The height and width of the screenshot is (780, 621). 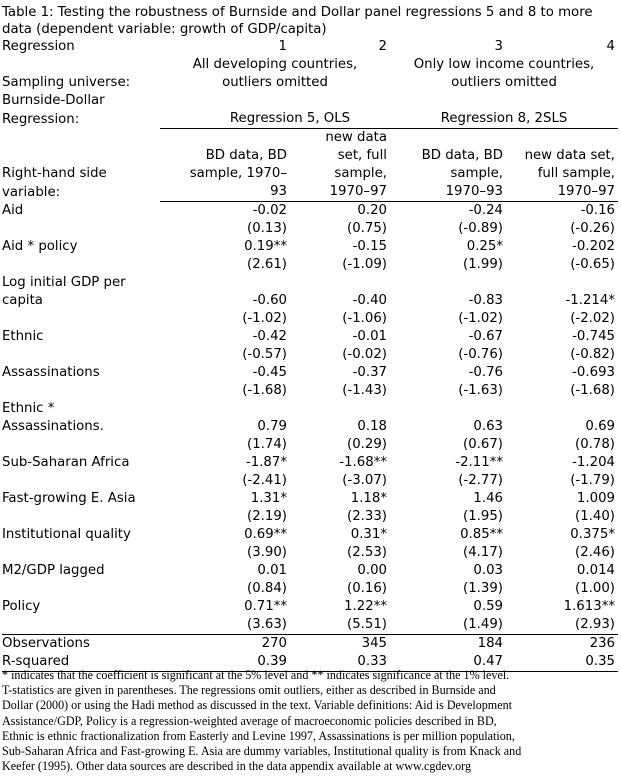 I want to click on tstat-value: (-2.41), so click(x=264, y=480).